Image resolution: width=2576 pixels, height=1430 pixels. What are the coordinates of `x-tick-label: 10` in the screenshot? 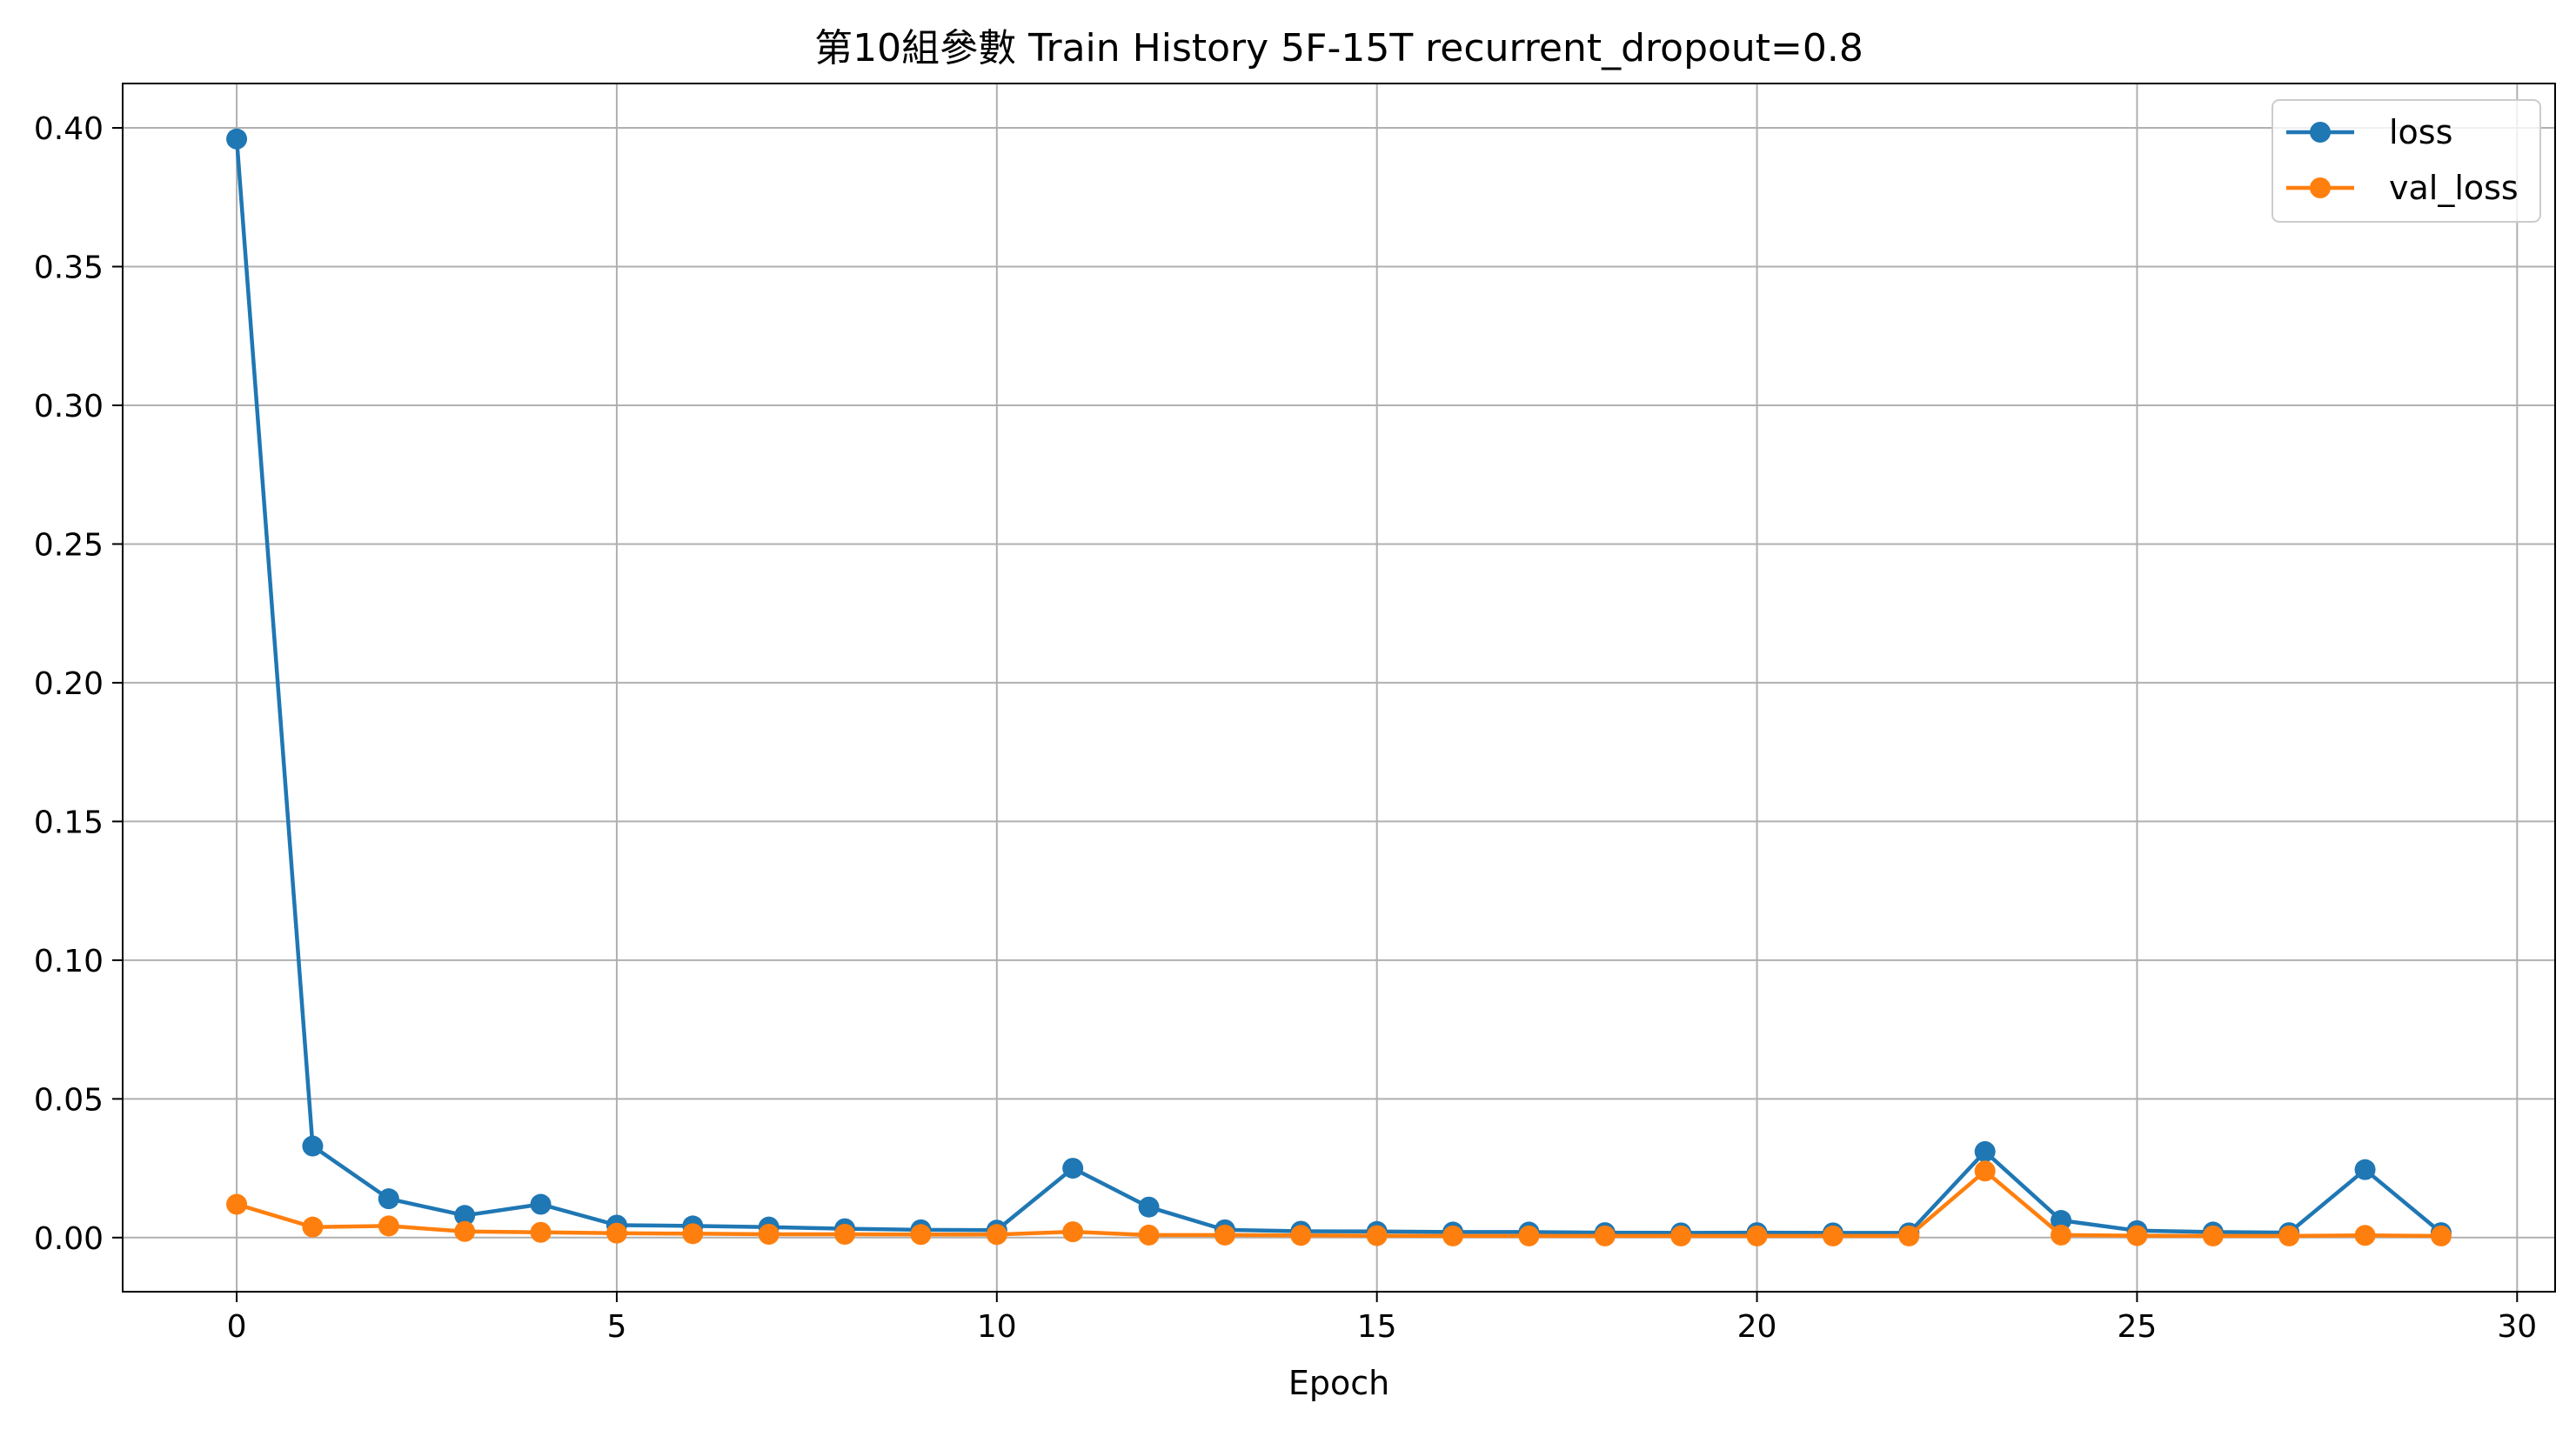 It's located at (997, 1327).